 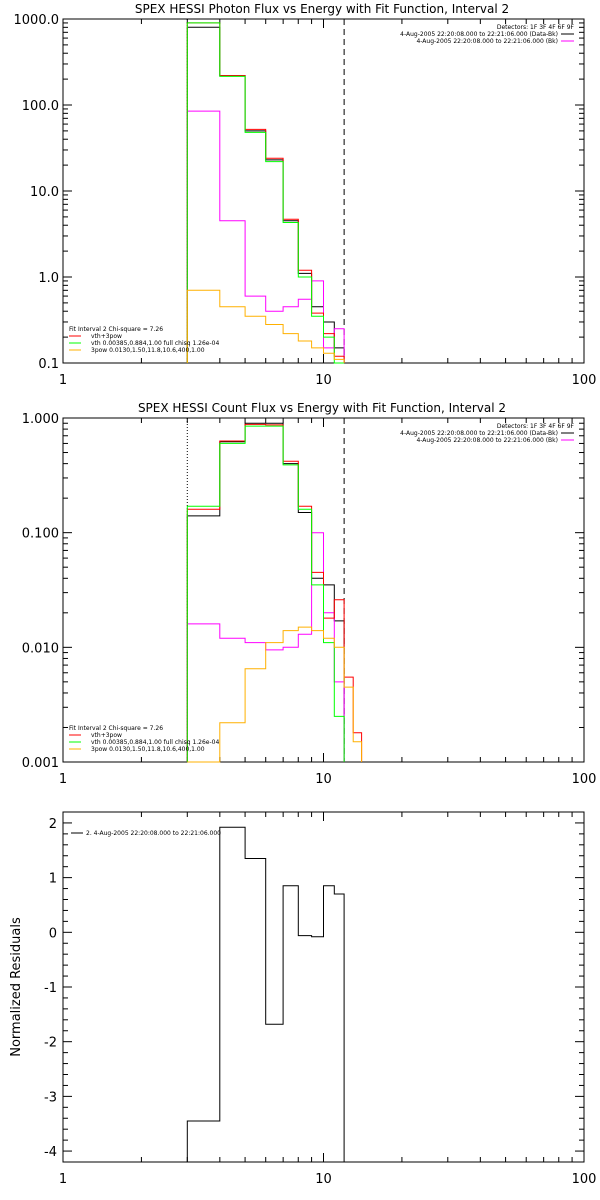 I want to click on y-tick-label: 1, so click(x=53, y=879).